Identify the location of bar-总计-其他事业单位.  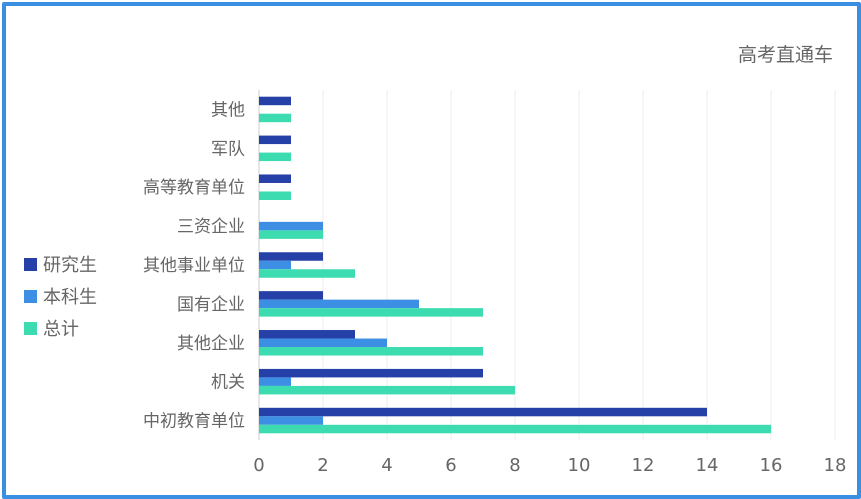
(307, 273).